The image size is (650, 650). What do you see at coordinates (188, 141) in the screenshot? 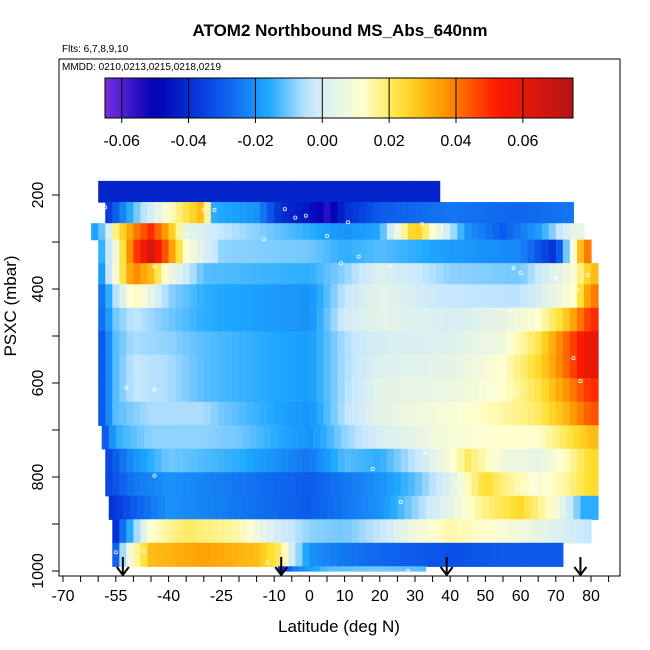
I see `colorbar-tick-label: -0.04` at bounding box center [188, 141].